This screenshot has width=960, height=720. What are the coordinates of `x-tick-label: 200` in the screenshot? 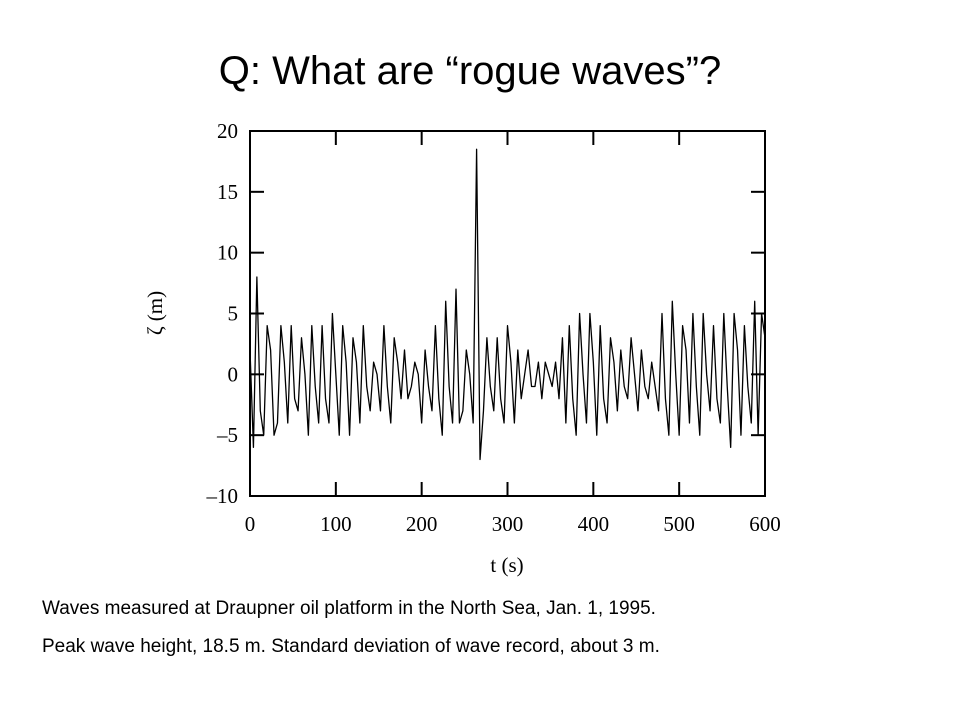 It's located at (422, 524).